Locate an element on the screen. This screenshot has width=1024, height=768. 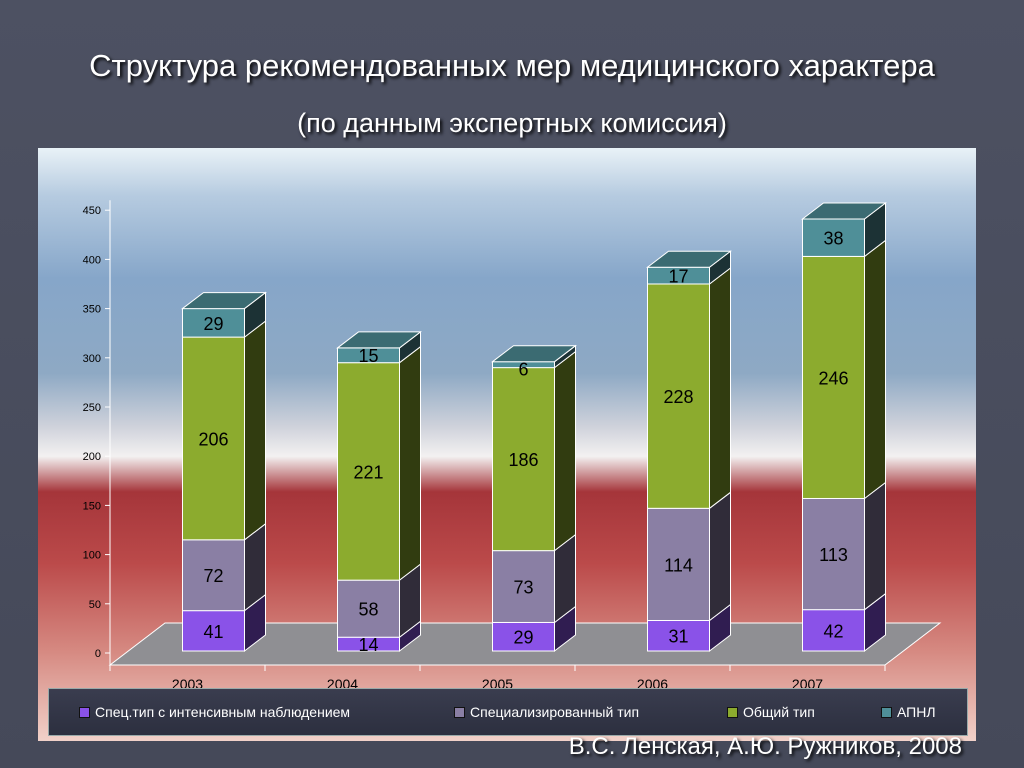
legend-item-series-3: АПНЛ is located at coordinates (908, 712).